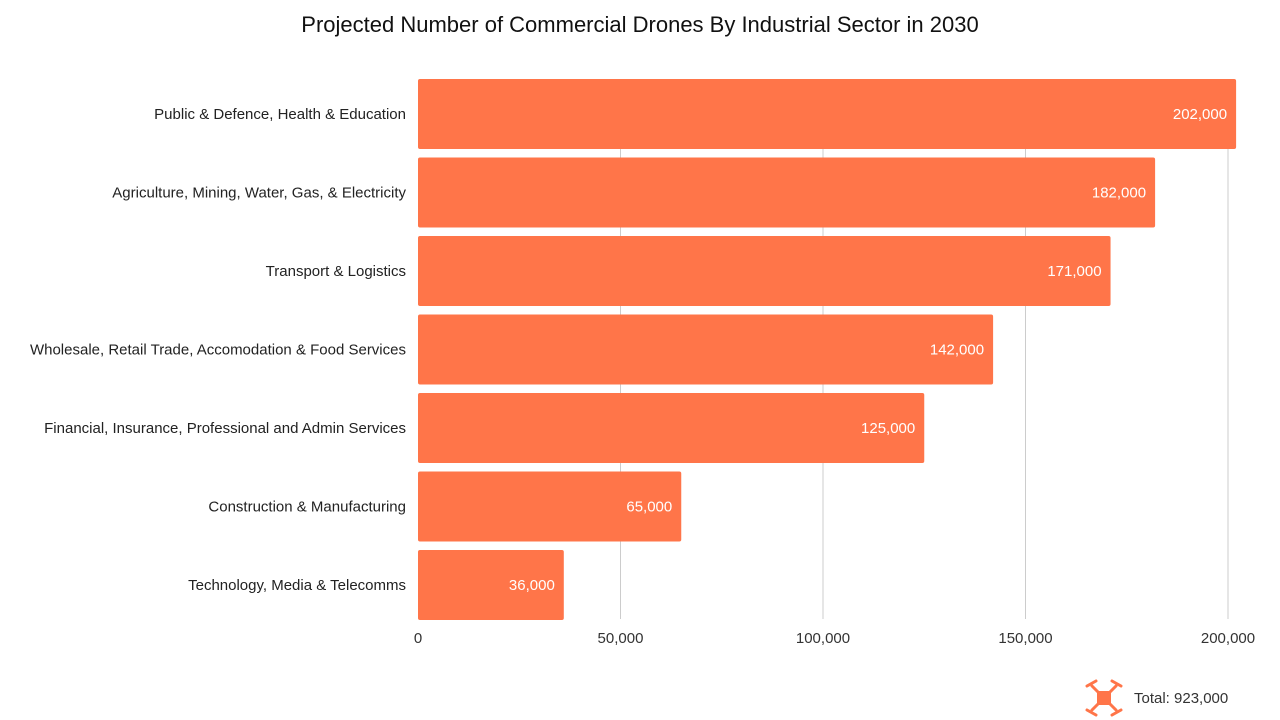 The width and height of the screenshot is (1280, 720). I want to click on x-tick-label: 150,000, so click(1025, 638).